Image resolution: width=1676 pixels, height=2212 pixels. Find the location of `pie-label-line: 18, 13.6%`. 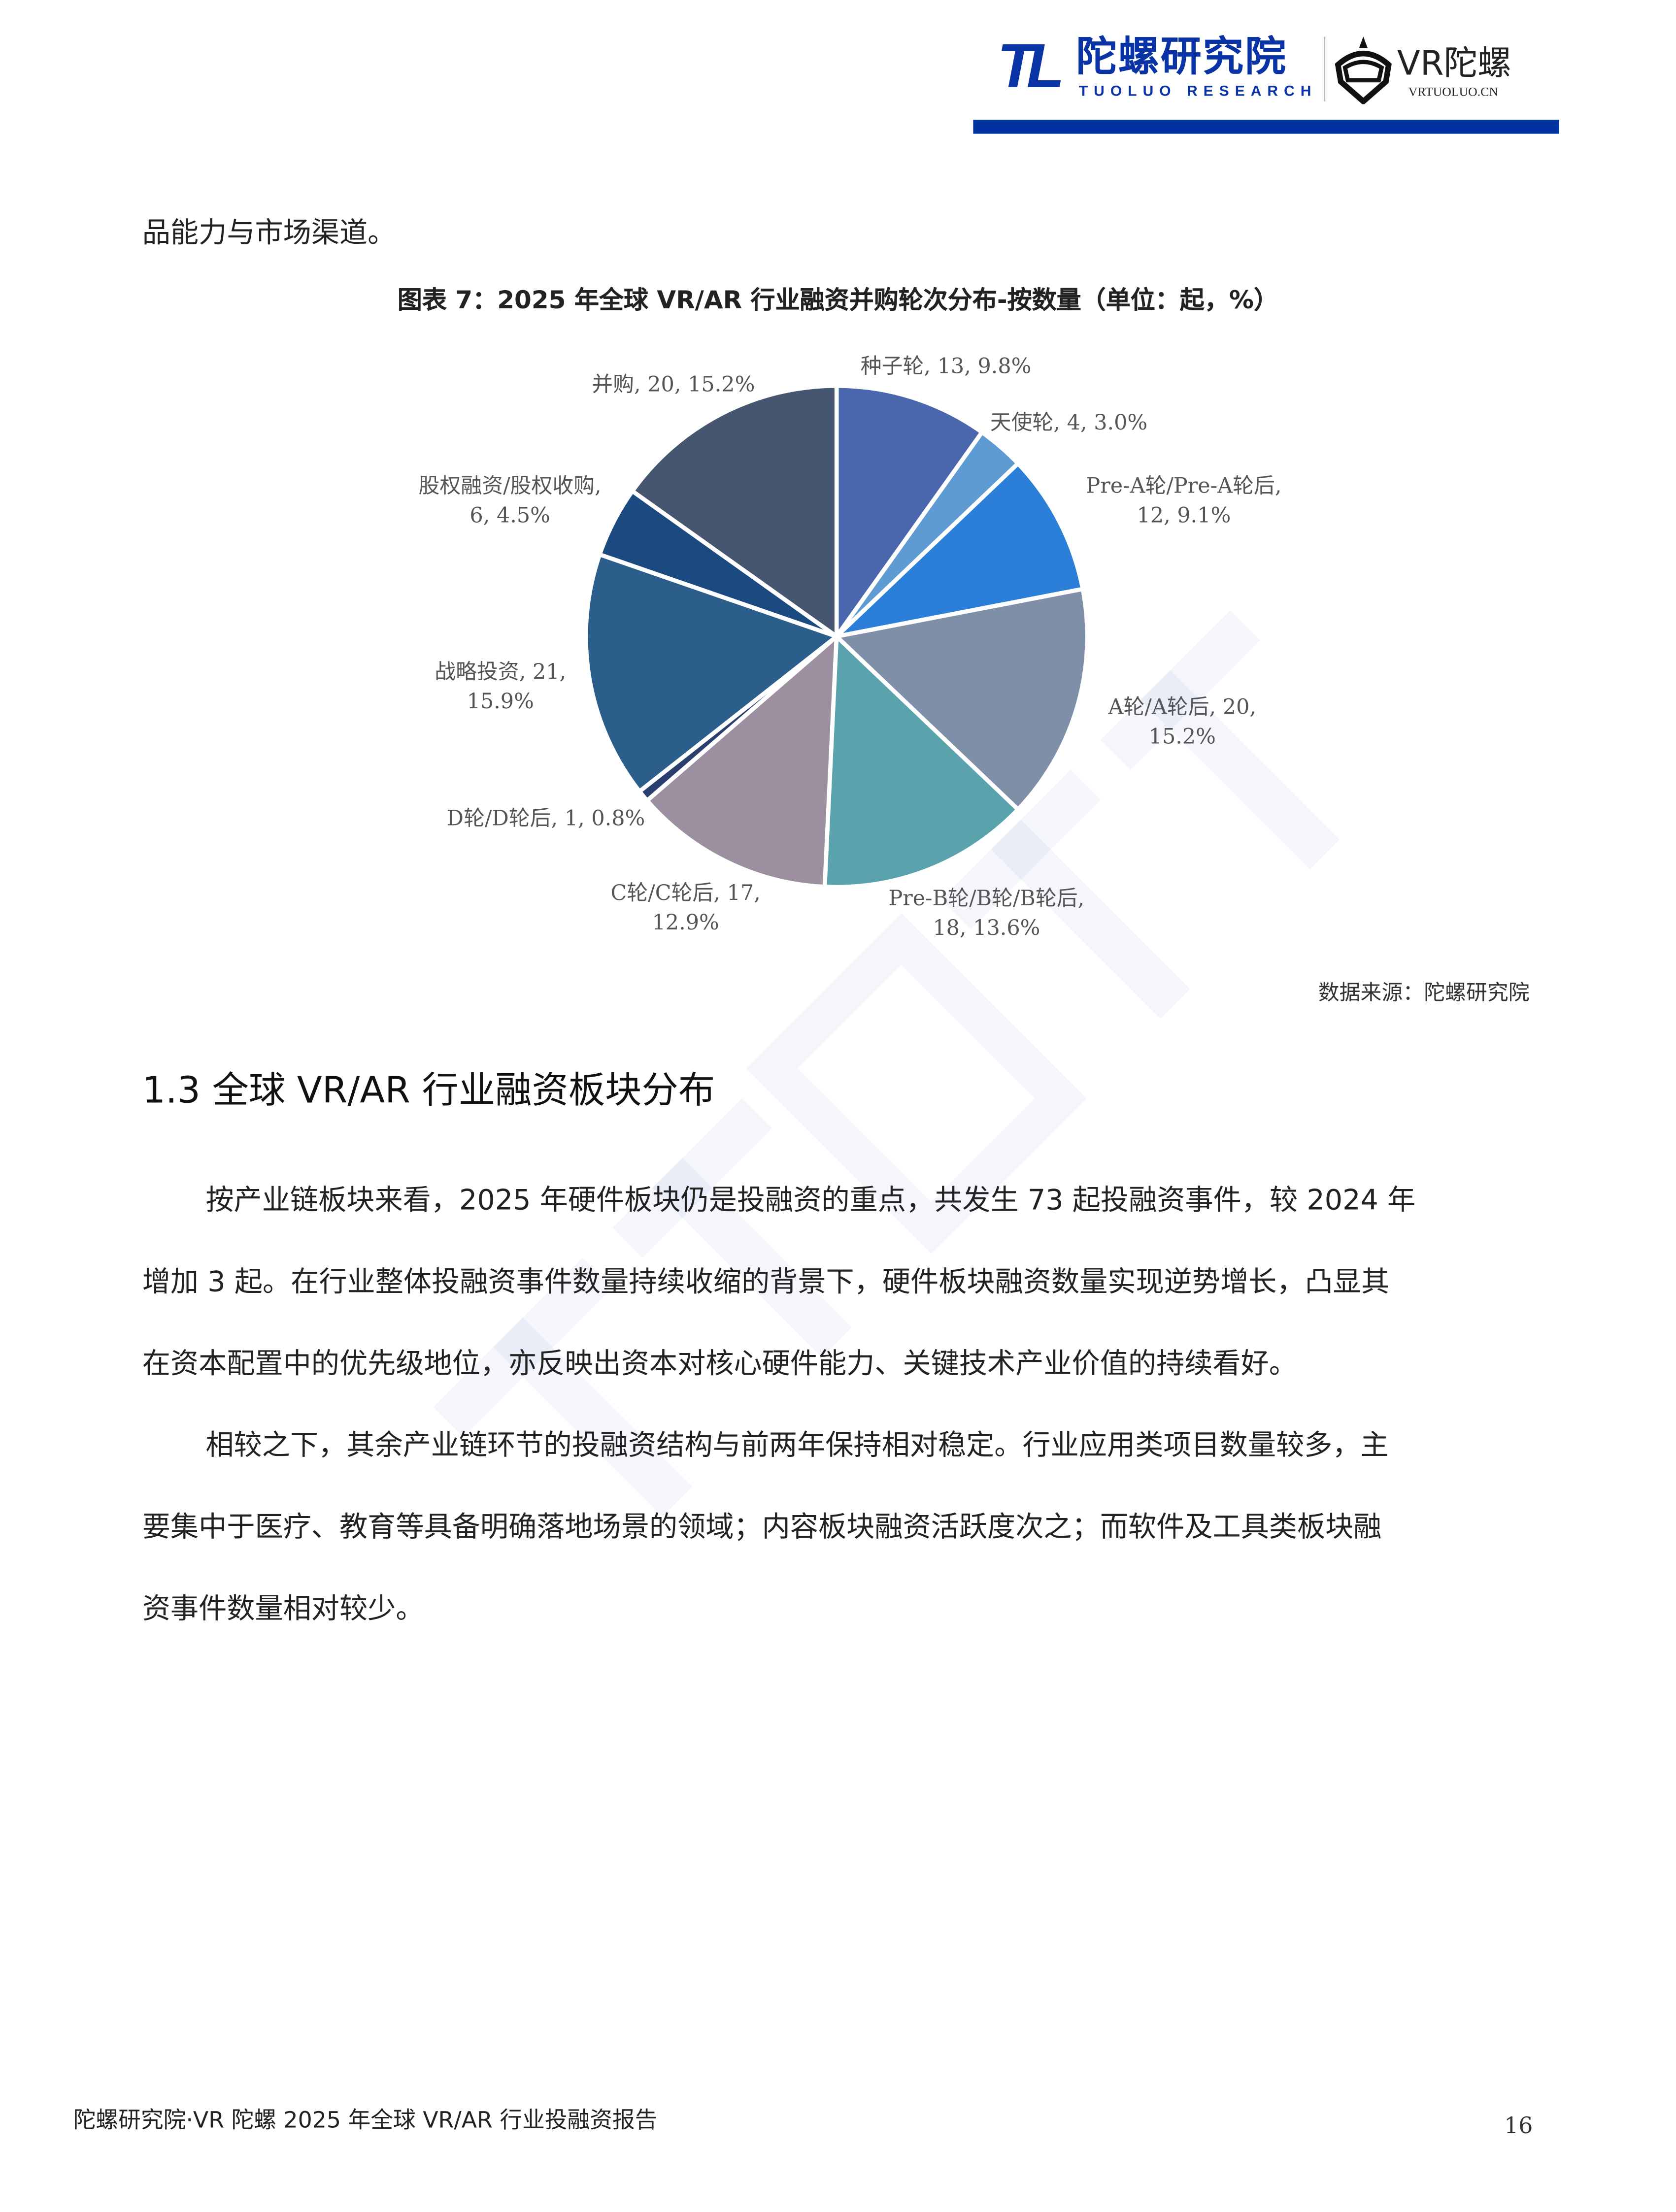

pie-label-line: 18, 13.6% is located at coordinates (986, 928).